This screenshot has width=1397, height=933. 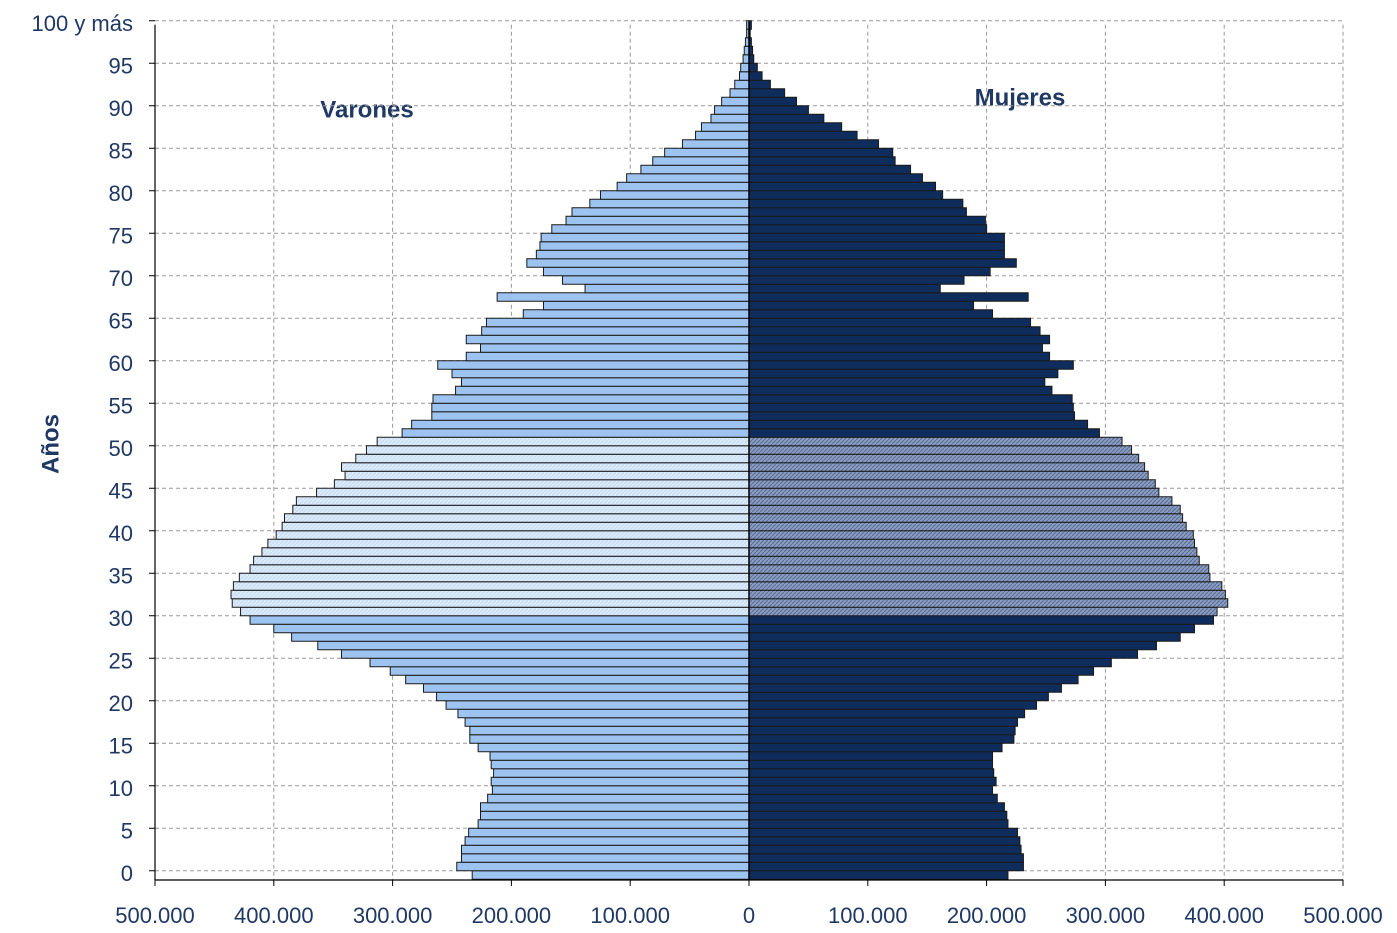 I want to click on y-tick-label: 35, so click(x=121, y=575).